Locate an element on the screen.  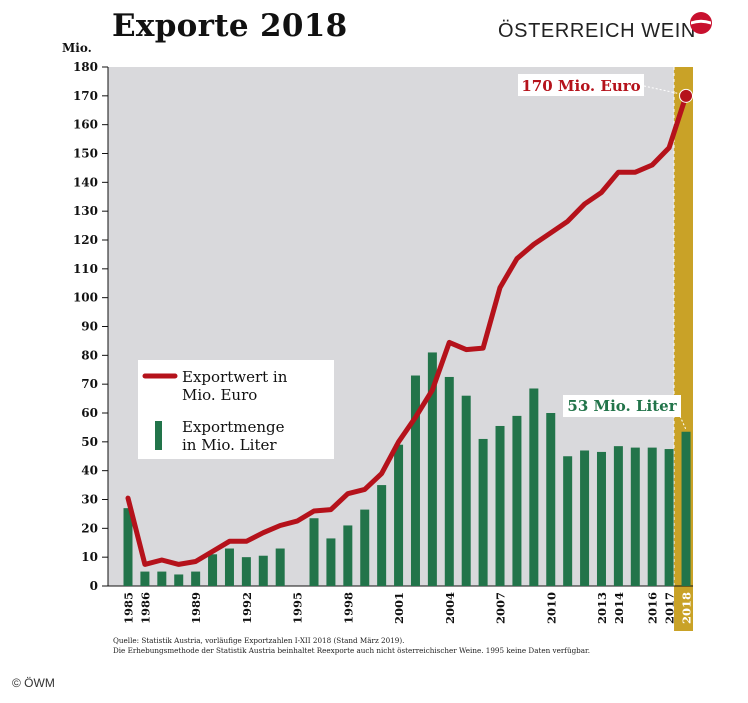
x-tick-label: 2010 is located at coordinates (551, 608).